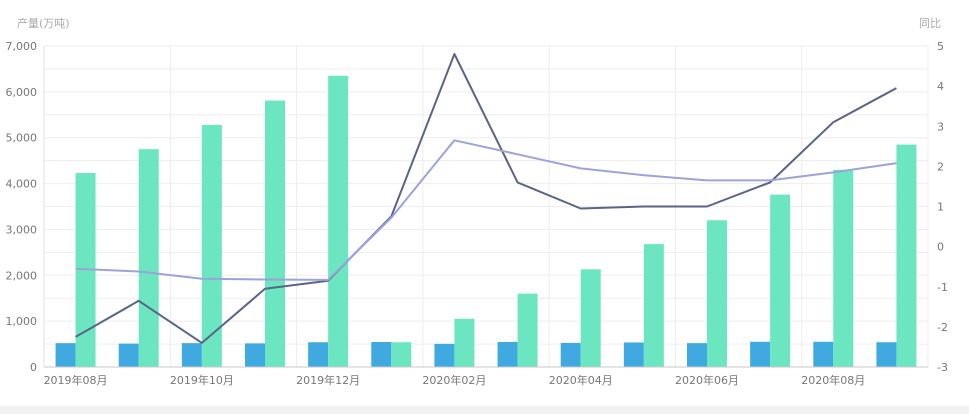  What do you see at coordinates (942, 287) in the screenshot?
I see `y-right-tick-label: -1` at bounding box center [942, 287].